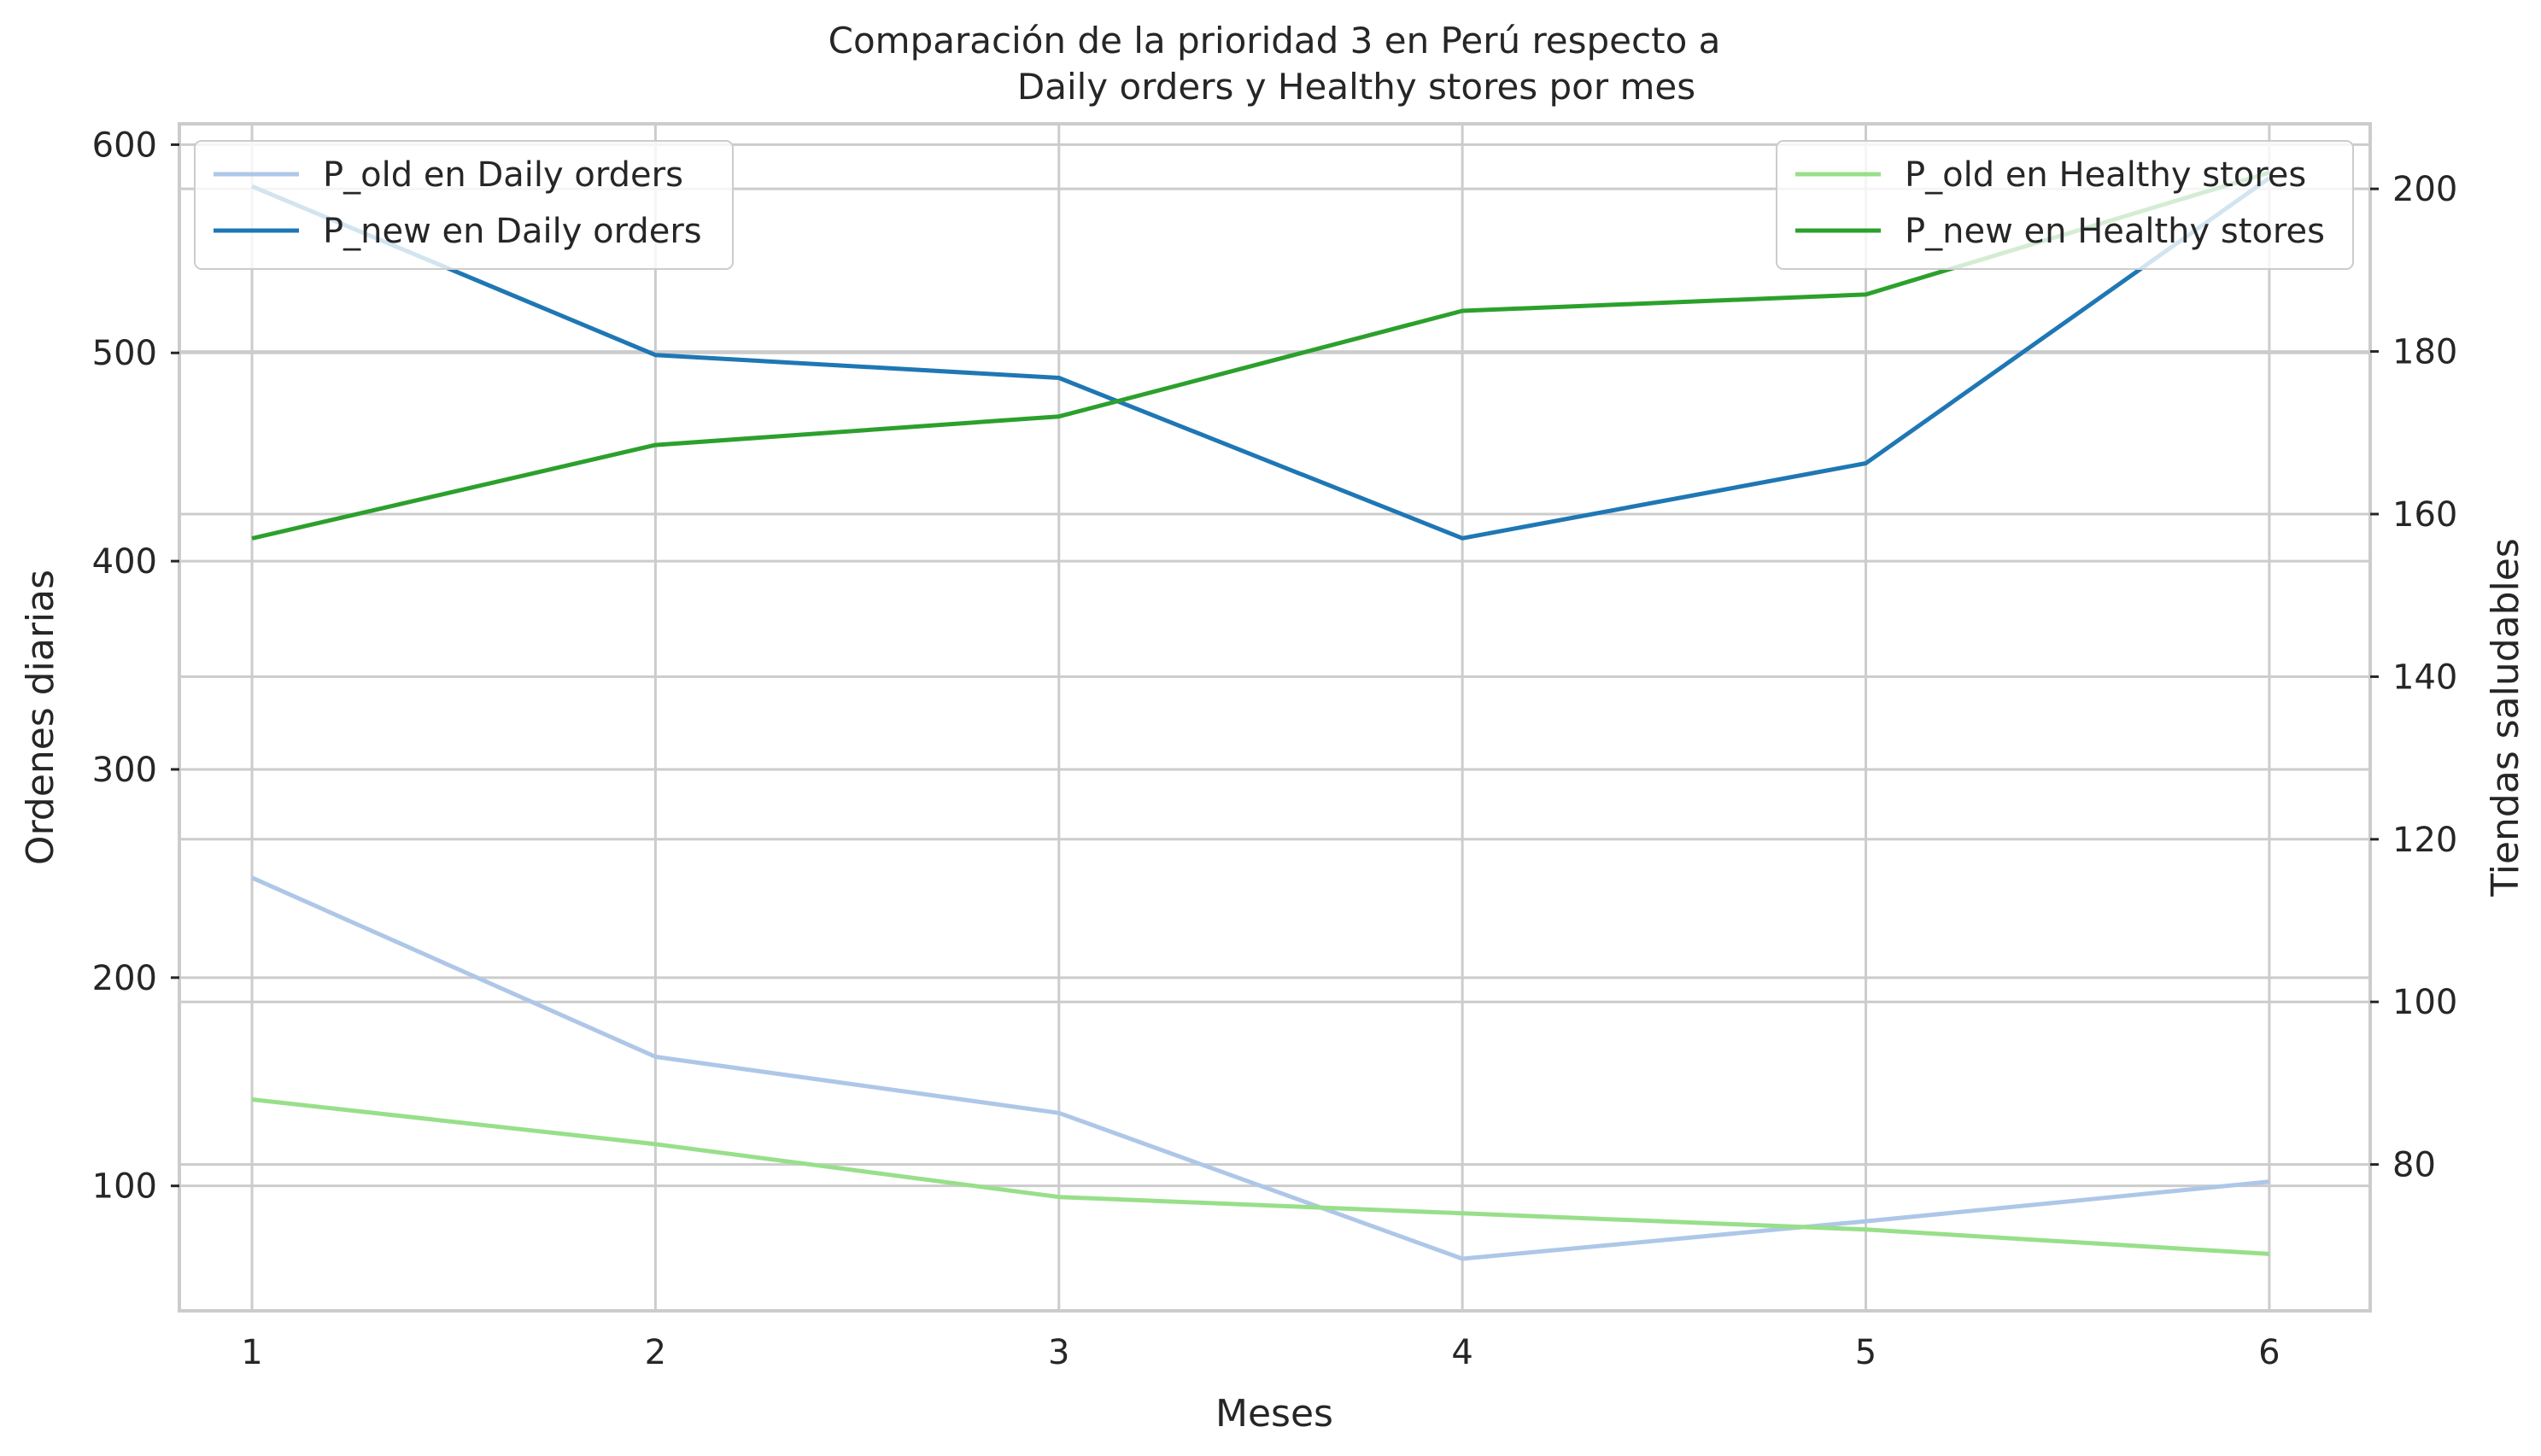 The height and width of the screenshot is (1456, 2541). Describe the element at coordinates (2414, 1166) in the screenshot. I see `y-right-tick-label-80: 80` at that location.